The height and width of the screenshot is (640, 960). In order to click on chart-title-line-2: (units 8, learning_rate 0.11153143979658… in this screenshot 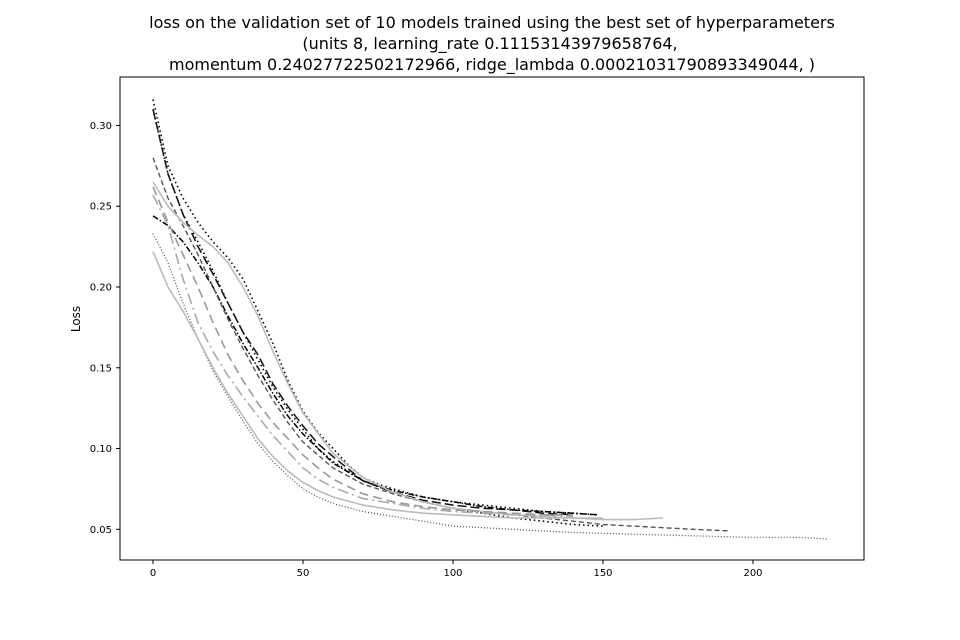, I will do `click(489, 44)`.